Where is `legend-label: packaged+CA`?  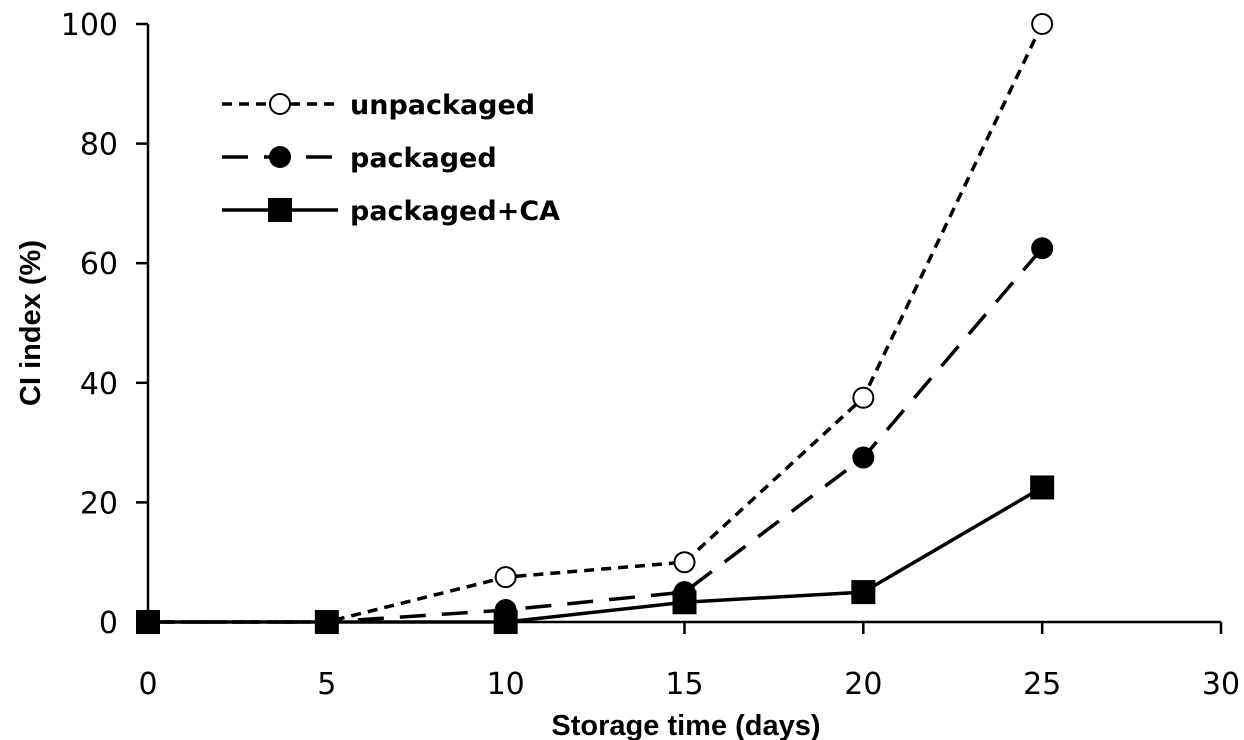
legend-label: packaged+CA is located at coordinates (455, 211).